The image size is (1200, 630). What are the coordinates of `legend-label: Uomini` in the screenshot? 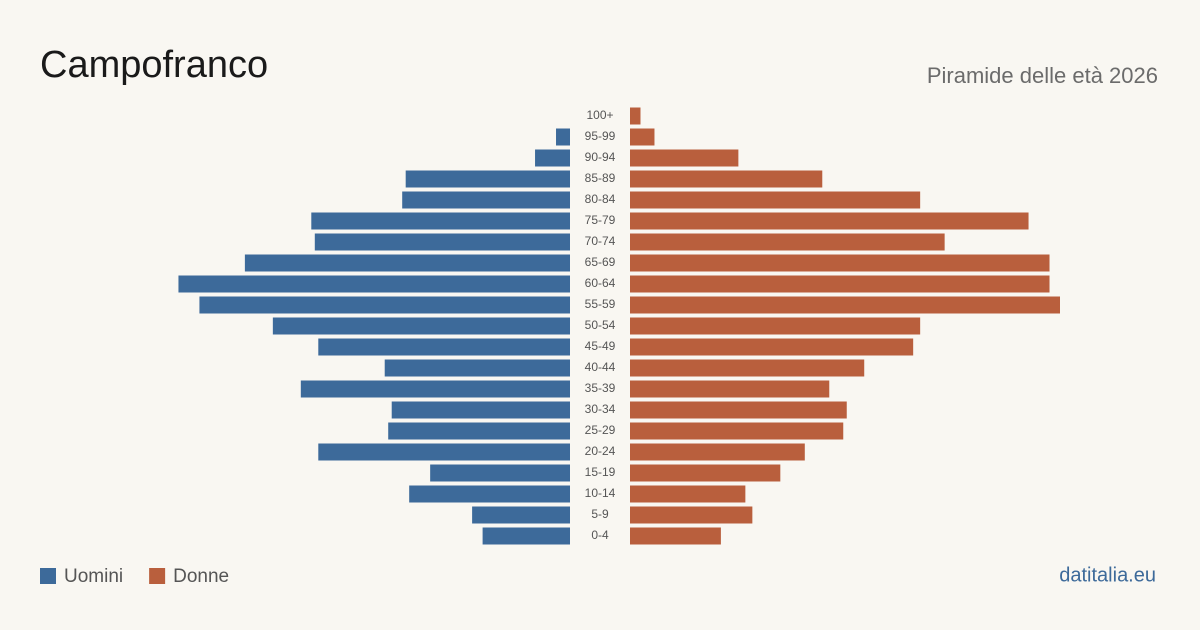 It's located at (93, 576).